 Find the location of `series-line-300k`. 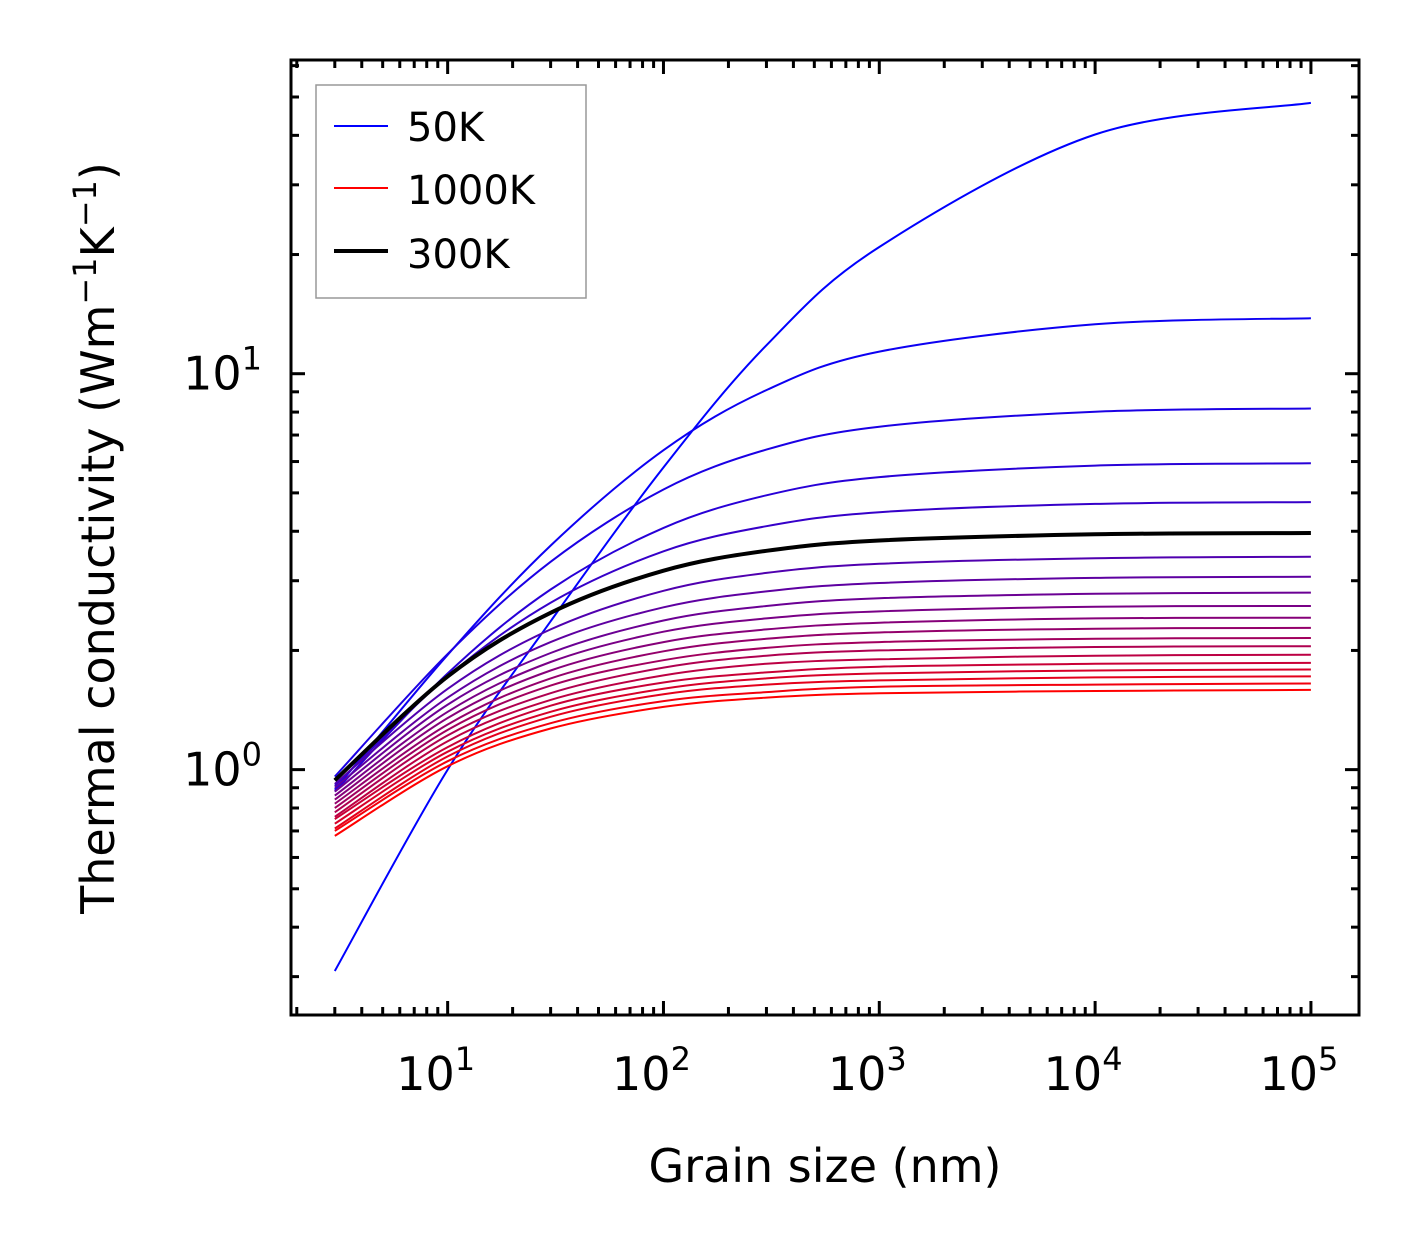

series-line-300k is located at coordinates (822, 656).